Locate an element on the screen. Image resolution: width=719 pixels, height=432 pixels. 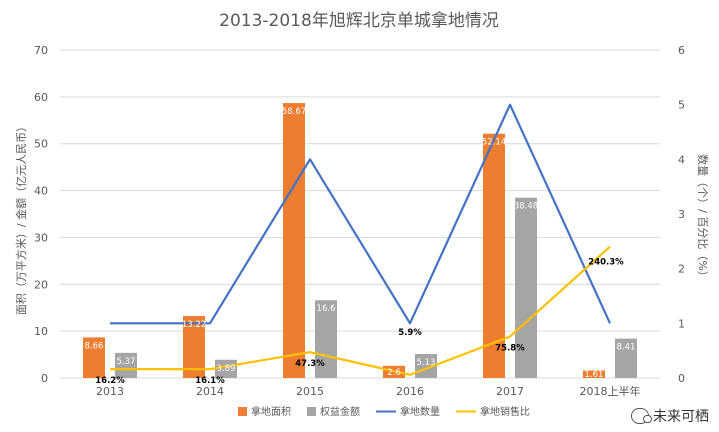
bar-value-label: 8.66 is located at coordinates (94, 346).